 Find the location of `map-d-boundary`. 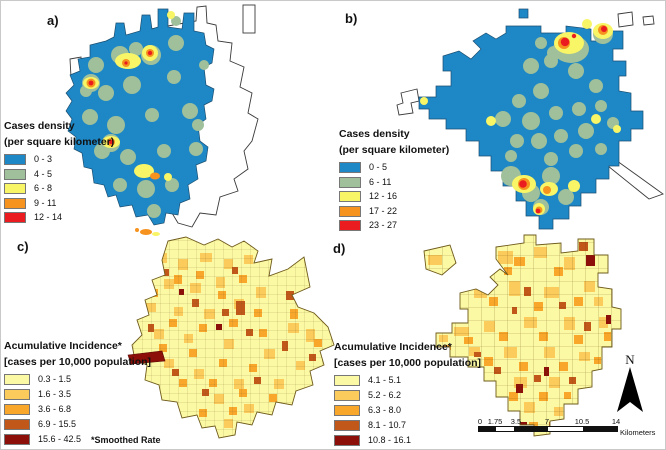

map-d-boundary is located at coordinates (522, 335).